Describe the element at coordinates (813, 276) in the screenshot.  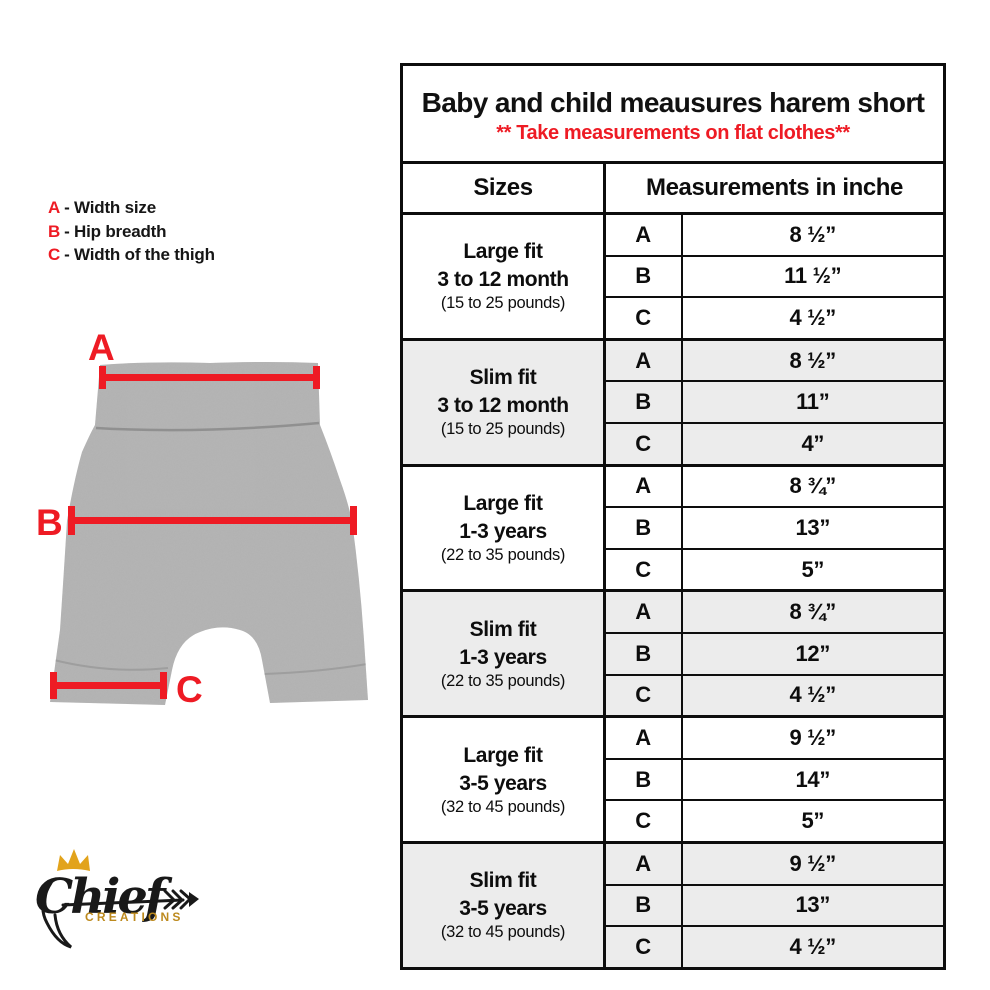
I see `measure-value: 11 ½”` at that location.